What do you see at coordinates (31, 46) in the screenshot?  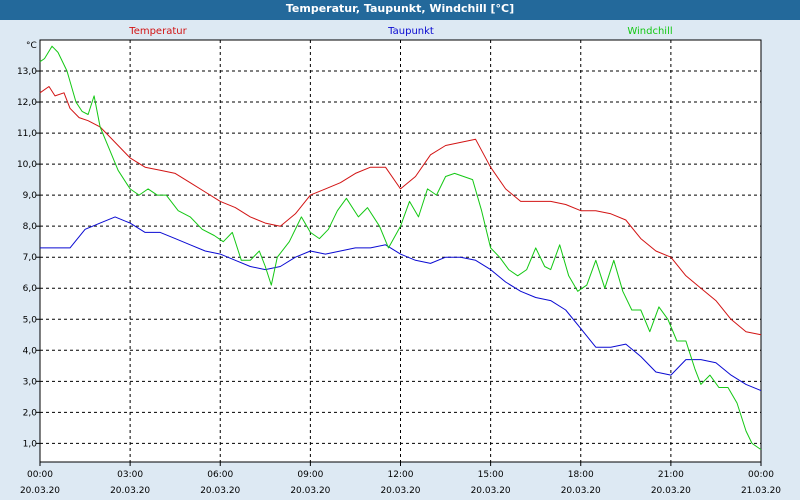 I see `y-axis-label: °C` at bounding box center [31, 46].